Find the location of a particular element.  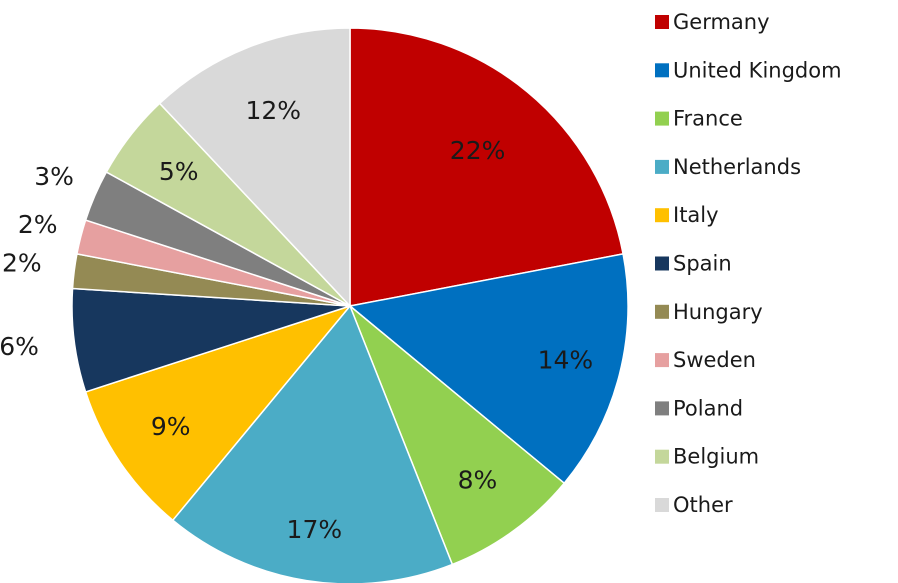

data-label: 8% is located at coordinates (478, 479).